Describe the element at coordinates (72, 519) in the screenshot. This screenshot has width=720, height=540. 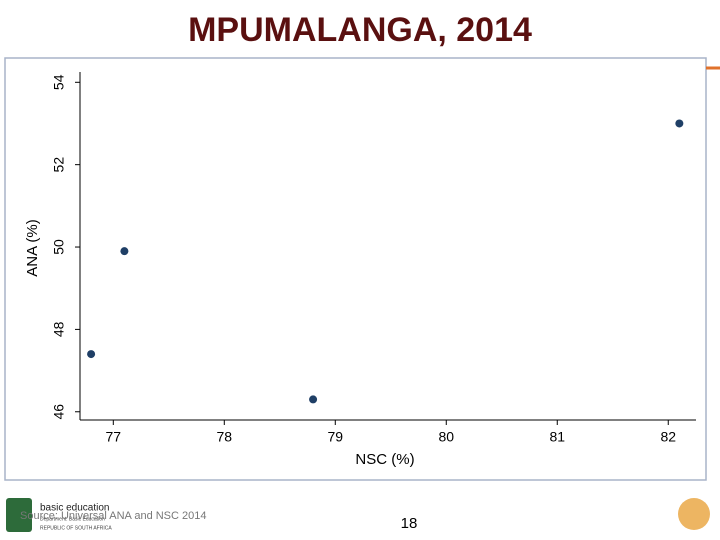
I see `logo-dept: Department: Basic Education` at that location.